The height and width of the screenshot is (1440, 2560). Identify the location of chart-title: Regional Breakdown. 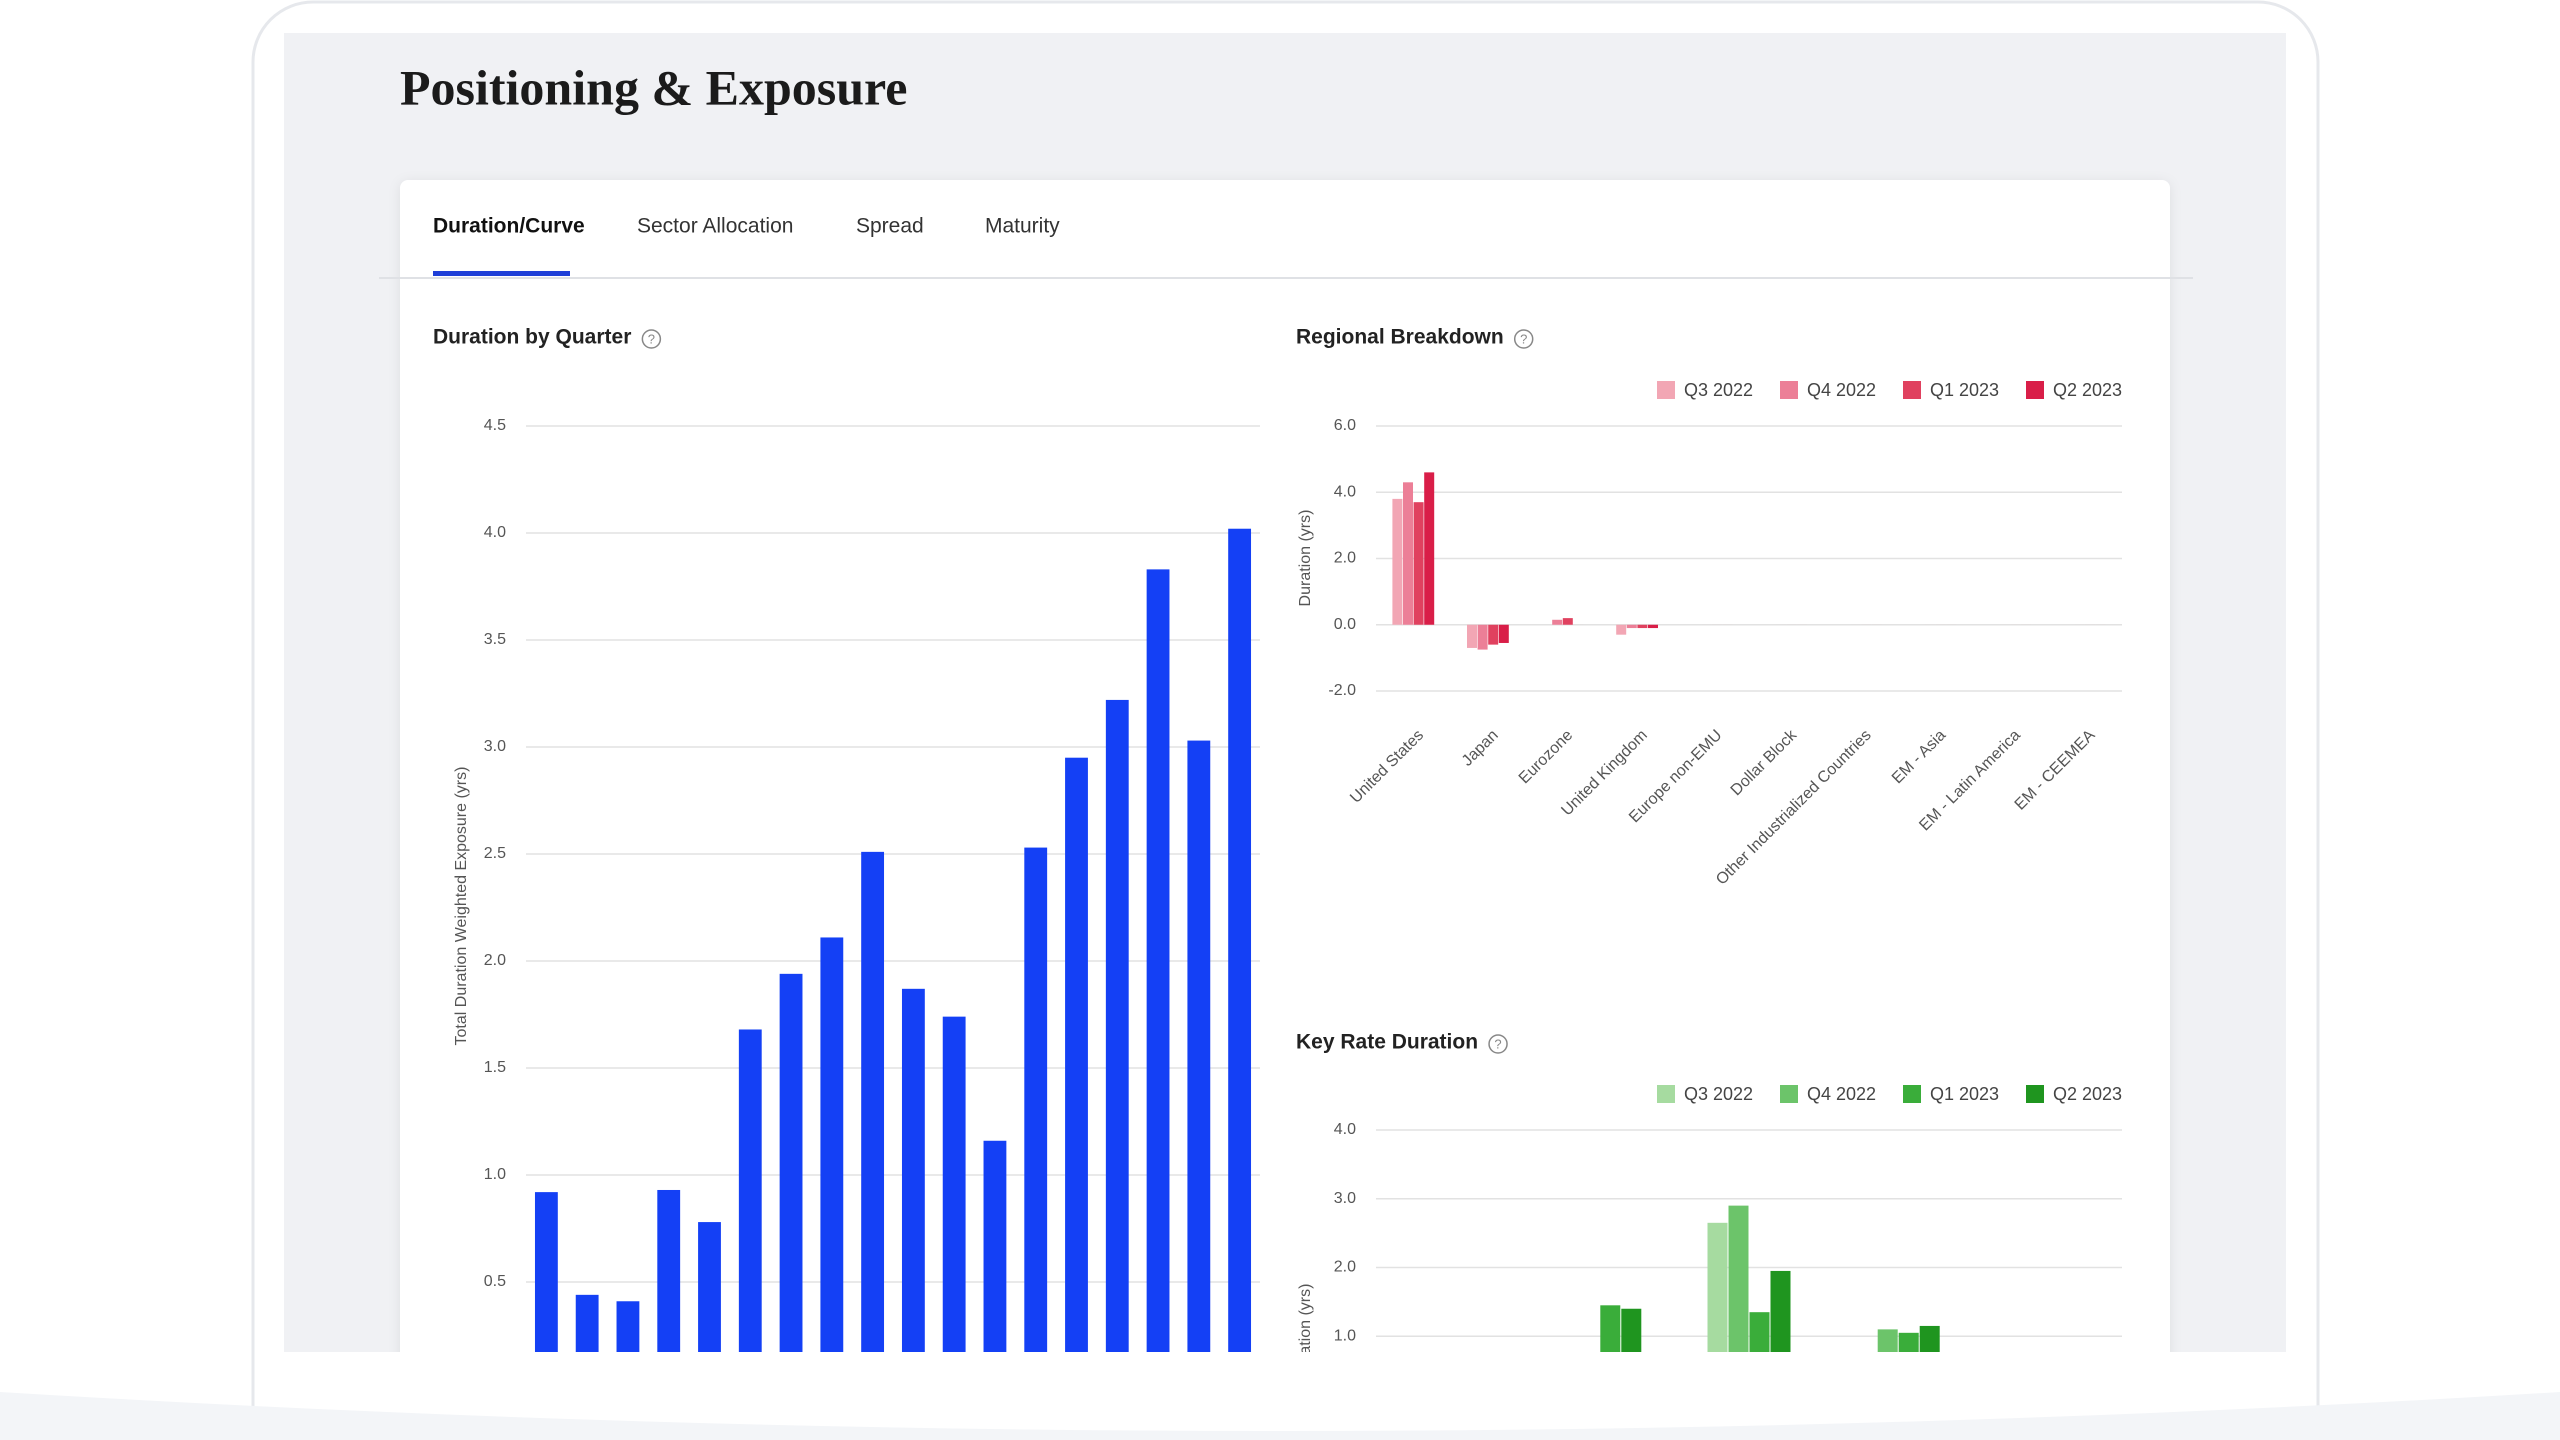
(1400, 337).